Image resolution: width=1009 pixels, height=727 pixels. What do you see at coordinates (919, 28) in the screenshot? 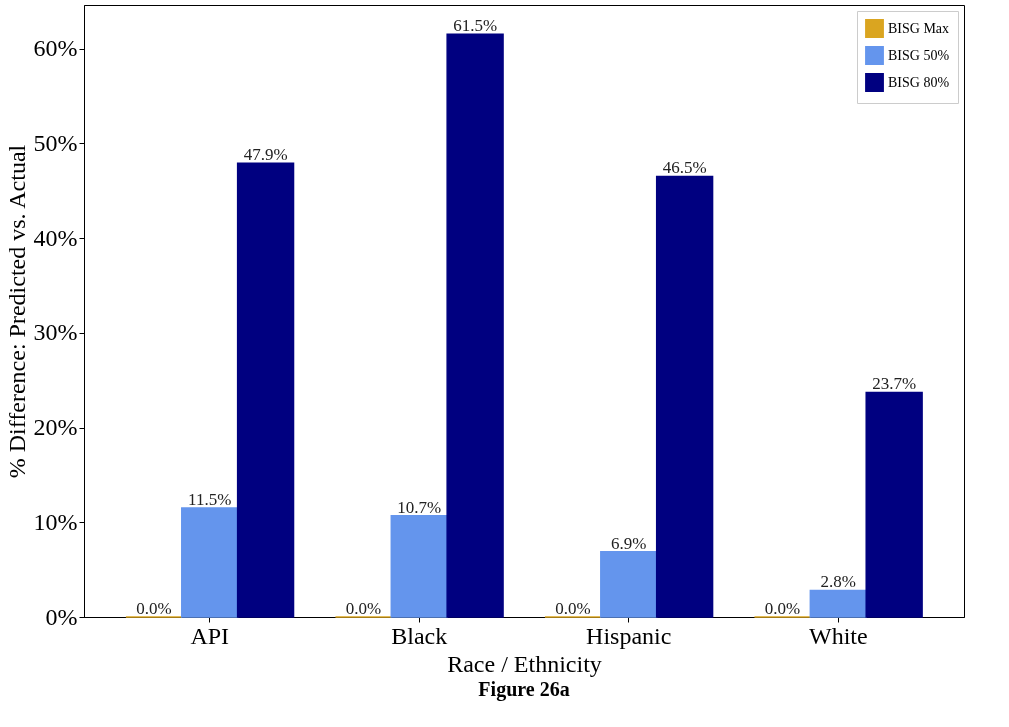
I see `legend-label: BISG Max` at bounding box center [919, 28].